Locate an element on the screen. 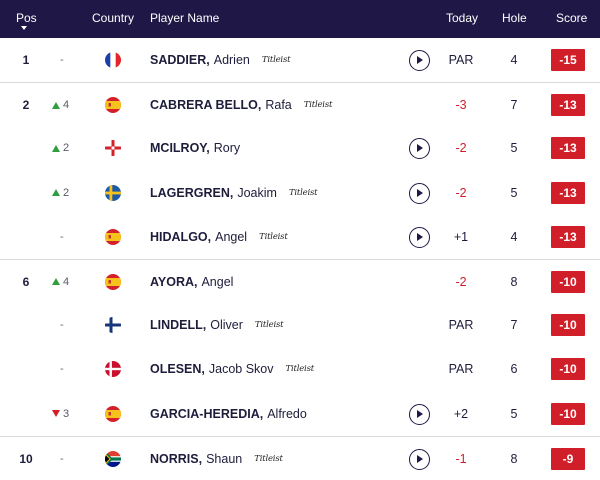  table-row: 3 GARCIA-HEREDIA, Alfredo +2 5 -10 is located at coordinates (300, 414).